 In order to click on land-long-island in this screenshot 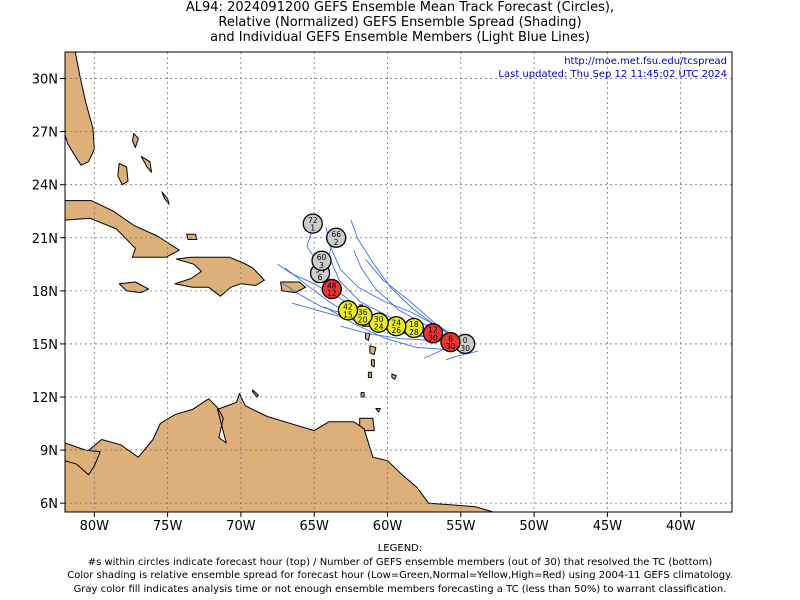, I will do `click(165, 198)`.